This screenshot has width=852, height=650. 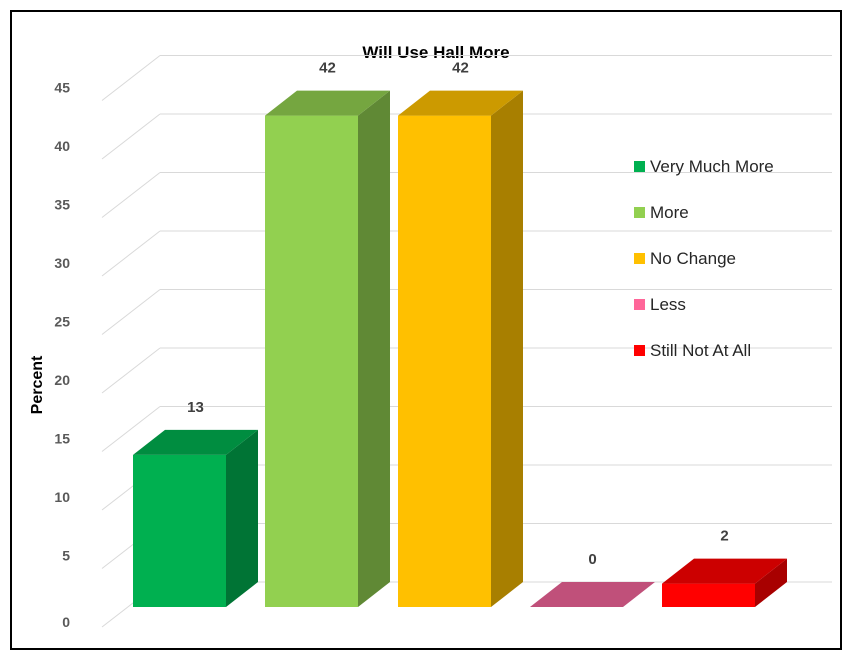 I want to click on legend-label: More, so click(x=669, y=212).